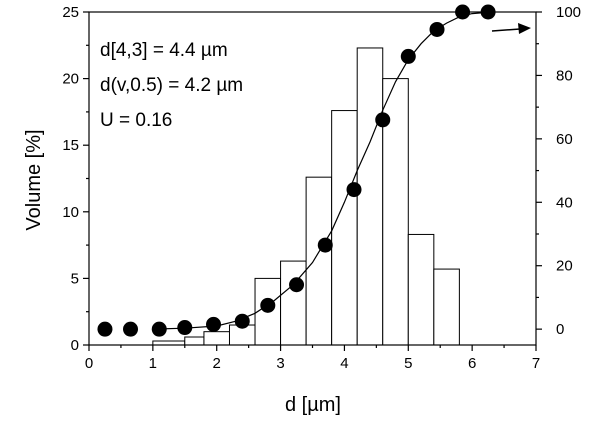 This screenshot has height=421, width=598. I want to click on right-arrow-icon, so click(511, 28).